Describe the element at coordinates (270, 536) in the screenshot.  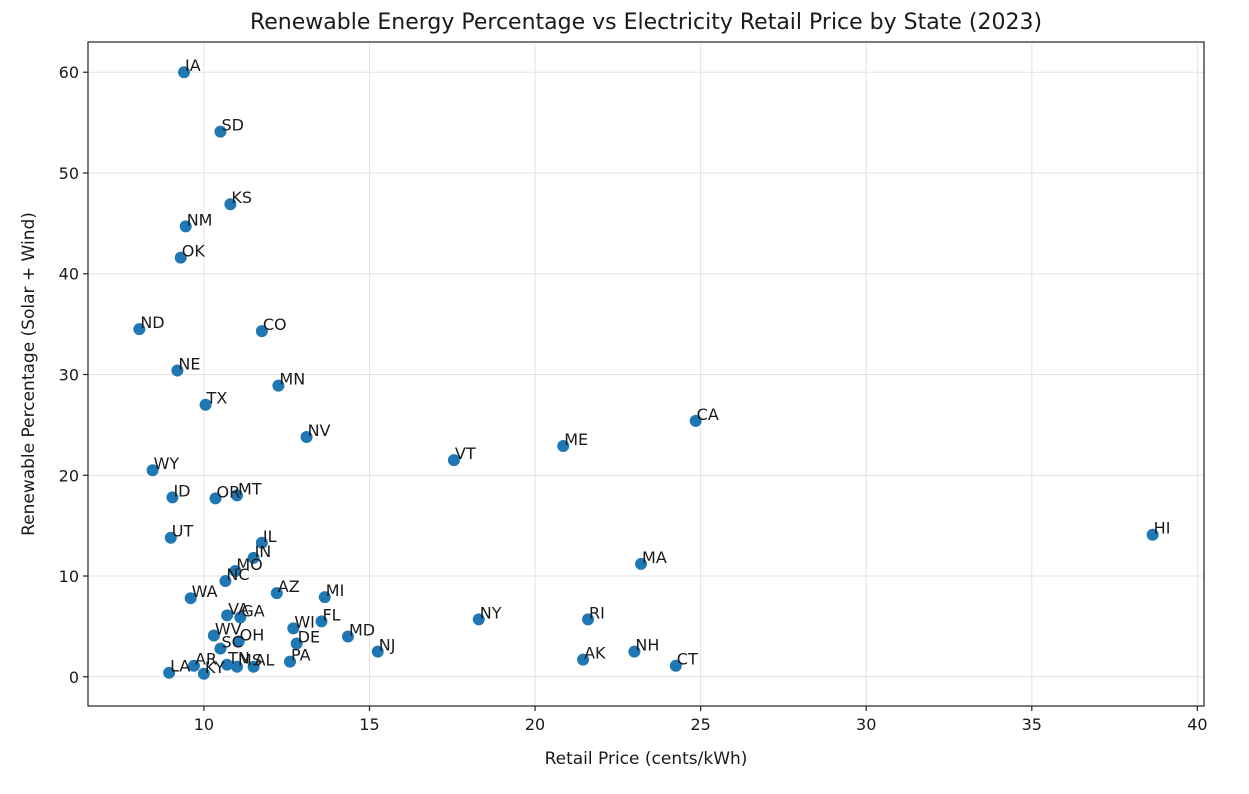
I see `point-label: IL` at that location.